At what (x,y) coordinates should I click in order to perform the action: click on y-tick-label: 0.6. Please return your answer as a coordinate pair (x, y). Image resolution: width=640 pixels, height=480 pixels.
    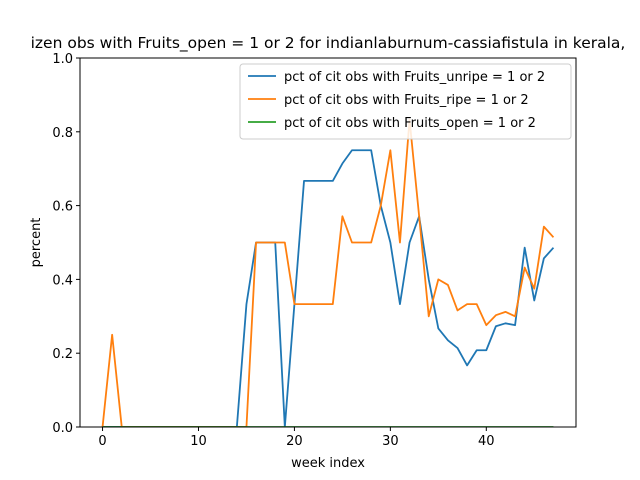
    Looking at the image, I should click on (62, 207).